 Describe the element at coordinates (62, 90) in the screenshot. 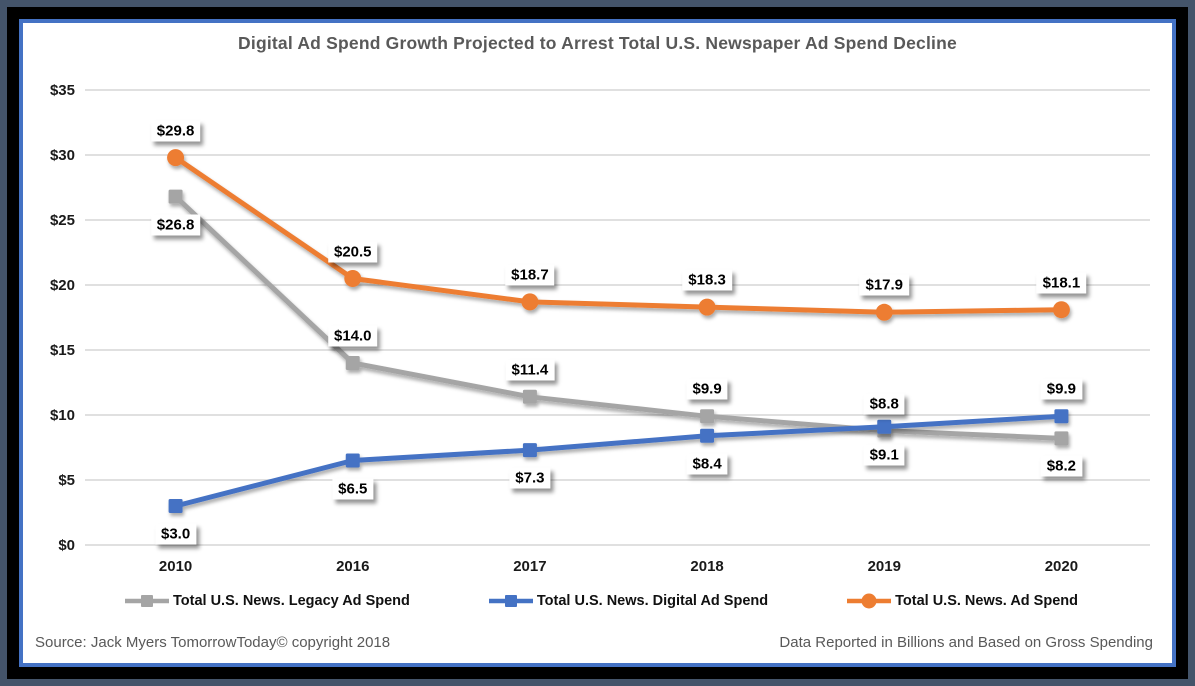

I see `y-tick-label: $35` at that location.